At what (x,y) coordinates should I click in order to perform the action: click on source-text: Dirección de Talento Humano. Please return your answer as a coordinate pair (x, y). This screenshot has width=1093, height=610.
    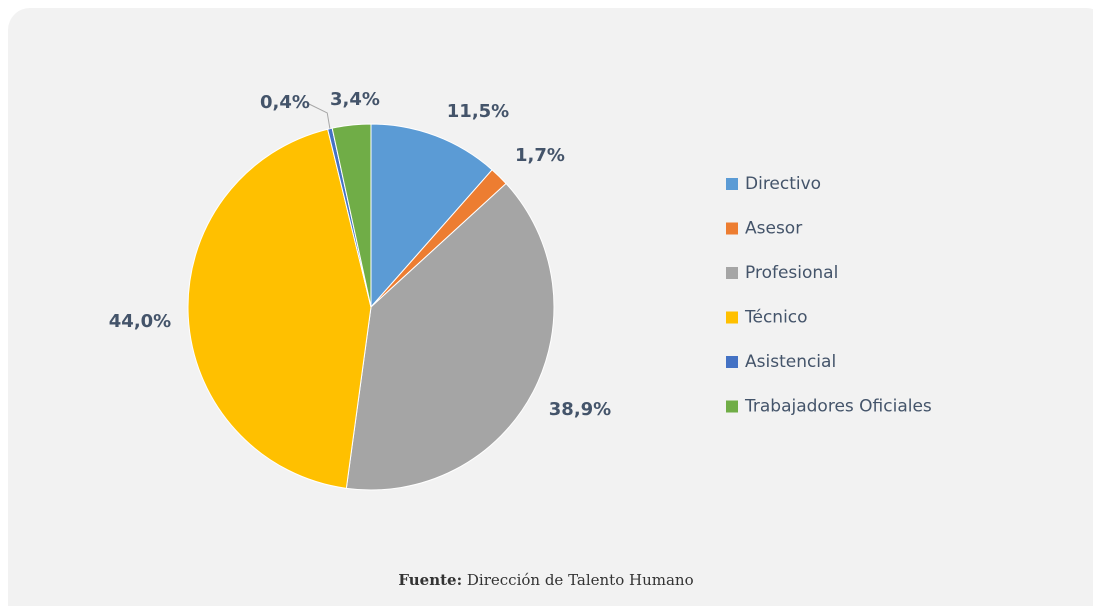
    Looking at the image, I should click on (580, 580).